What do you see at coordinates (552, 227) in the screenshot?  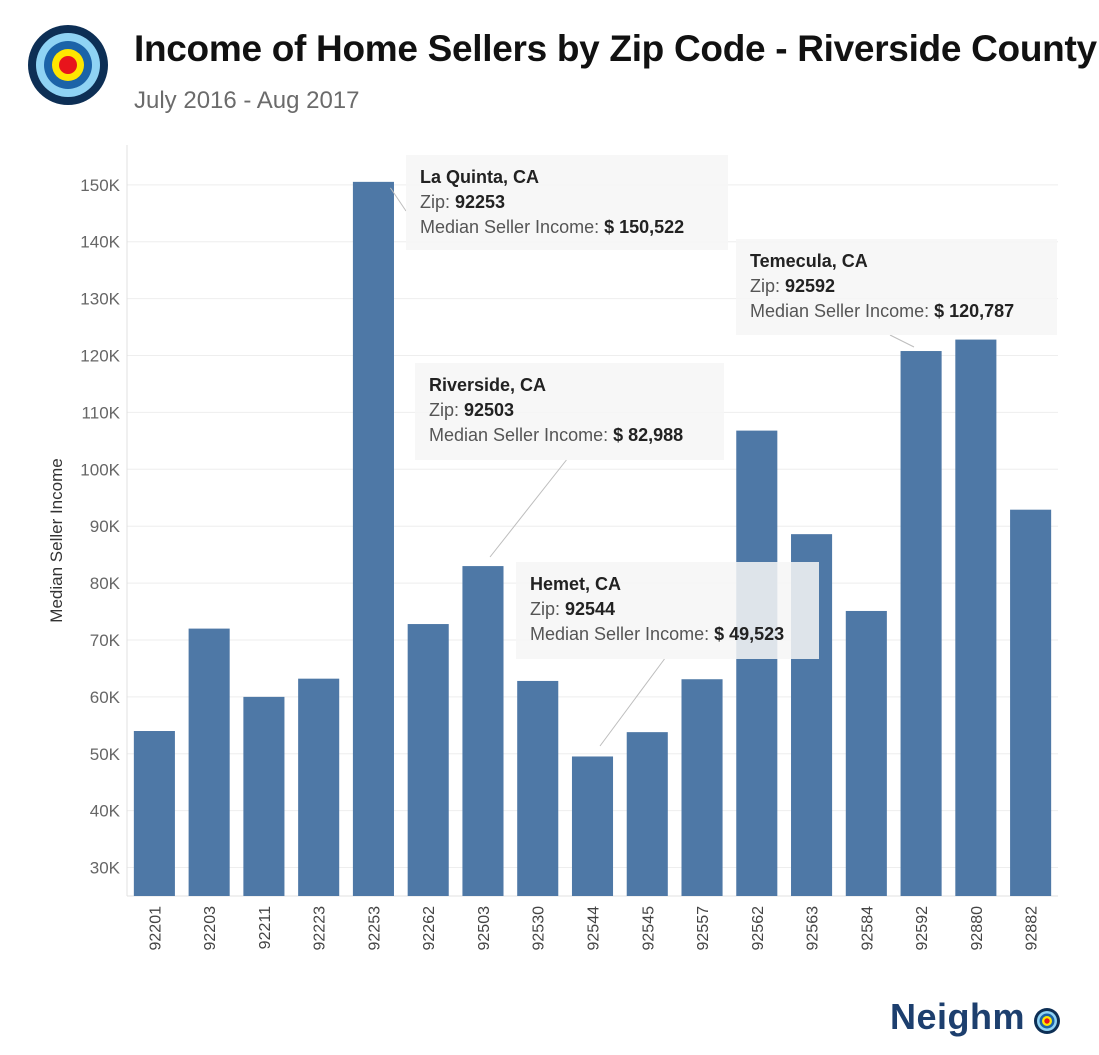 I see `annotation-income: Median Seller Income: $ 150,522` at bounding box center [552, 227].